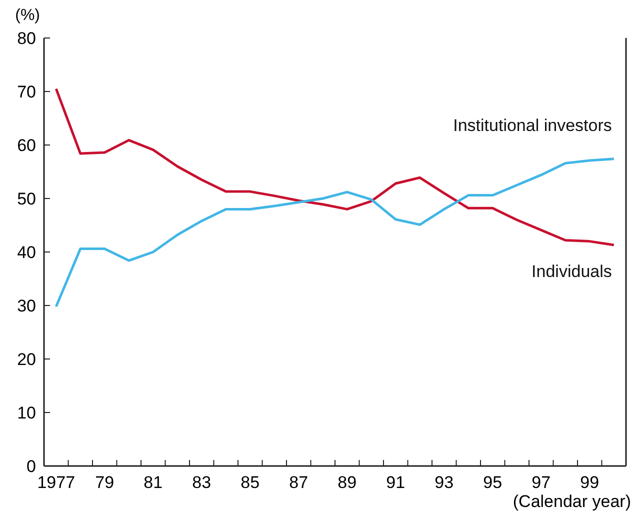  What do you see at coordinates (26, 92) in the screenshot?
I see `y-tick-label: 70` at bounding box center [26, 92].